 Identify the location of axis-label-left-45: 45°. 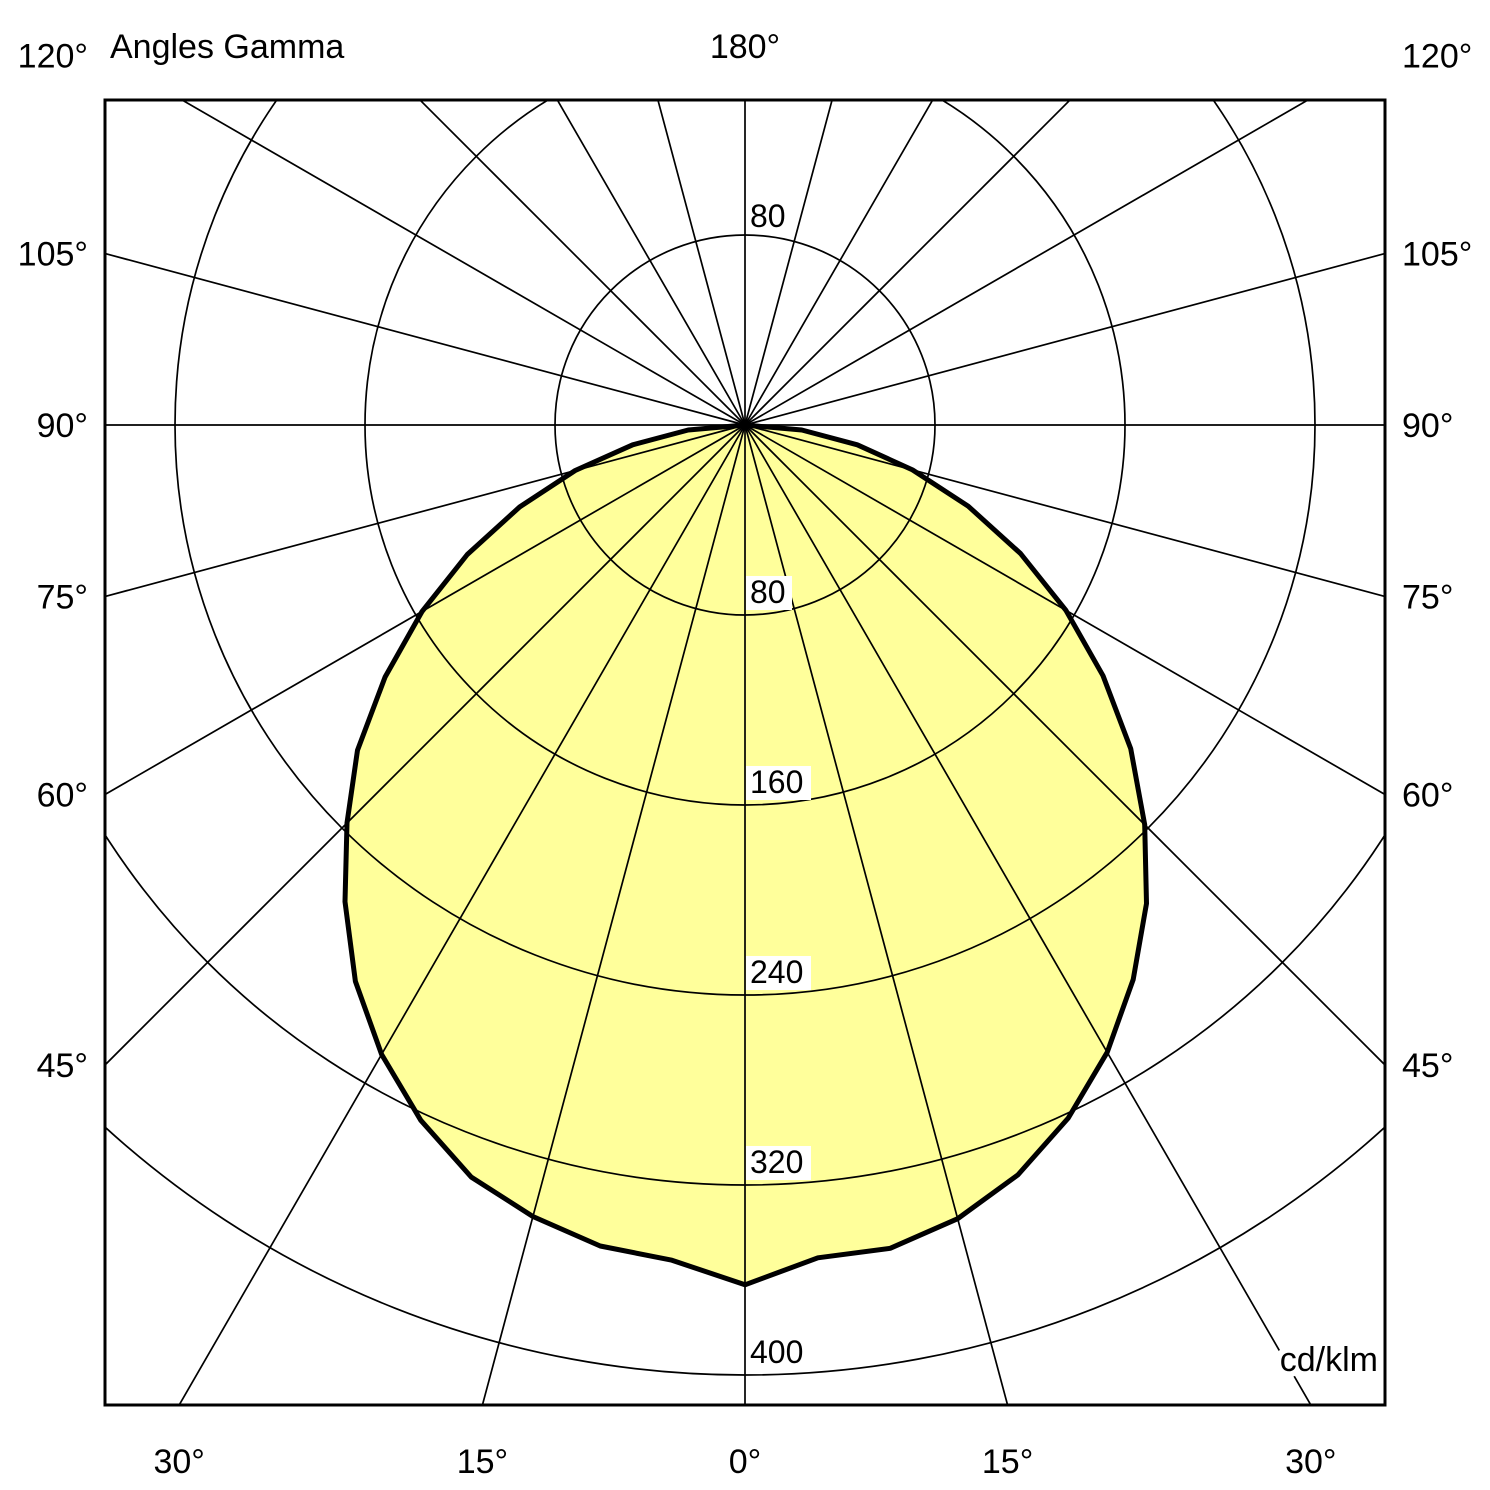
(62, 1066).